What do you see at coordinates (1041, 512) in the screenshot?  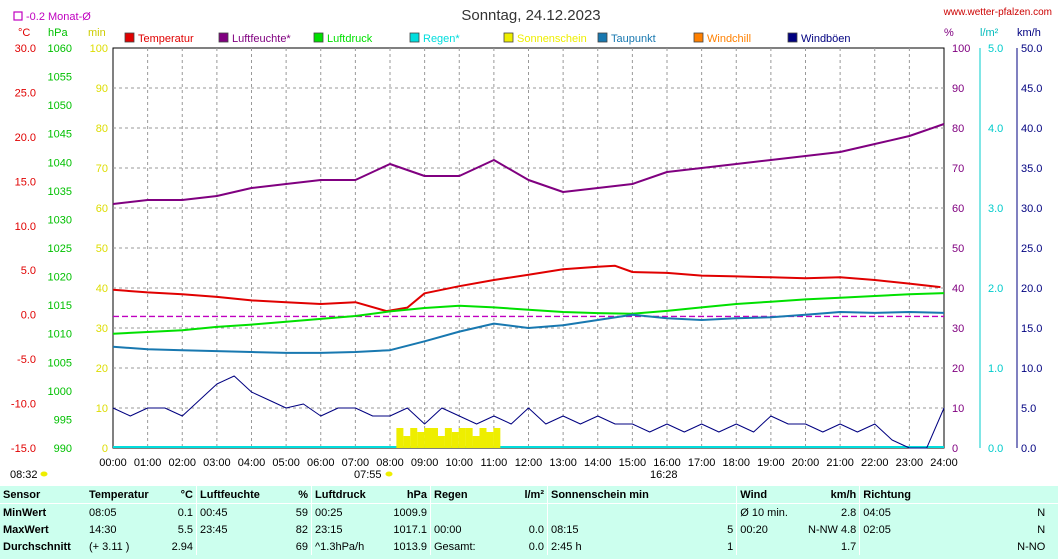 I see `stats-cell: N` at bounding box center [1041, 512].